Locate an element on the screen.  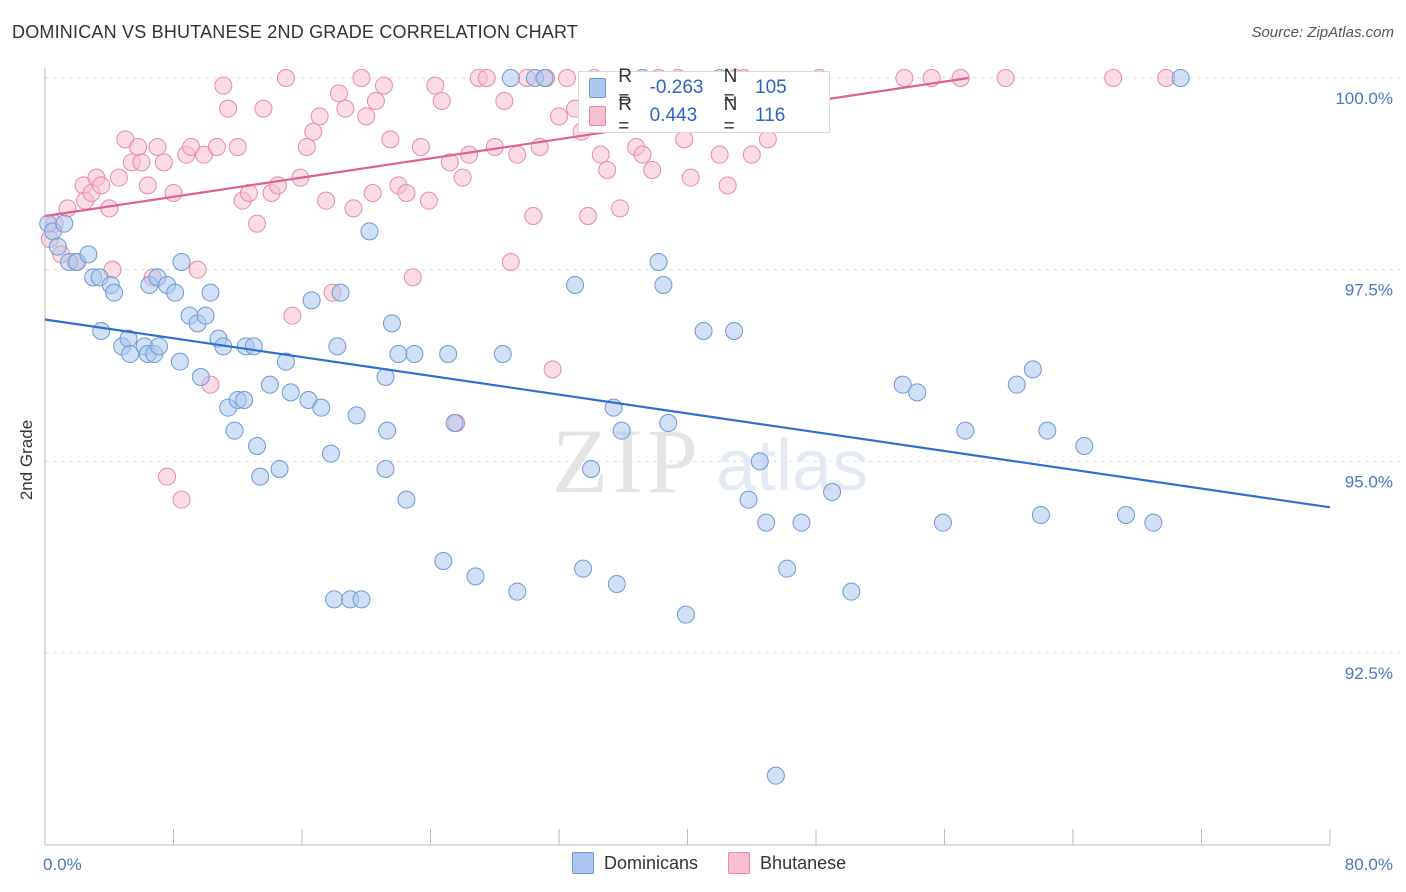
n-value: 116 is located at coordinates (770, 115).